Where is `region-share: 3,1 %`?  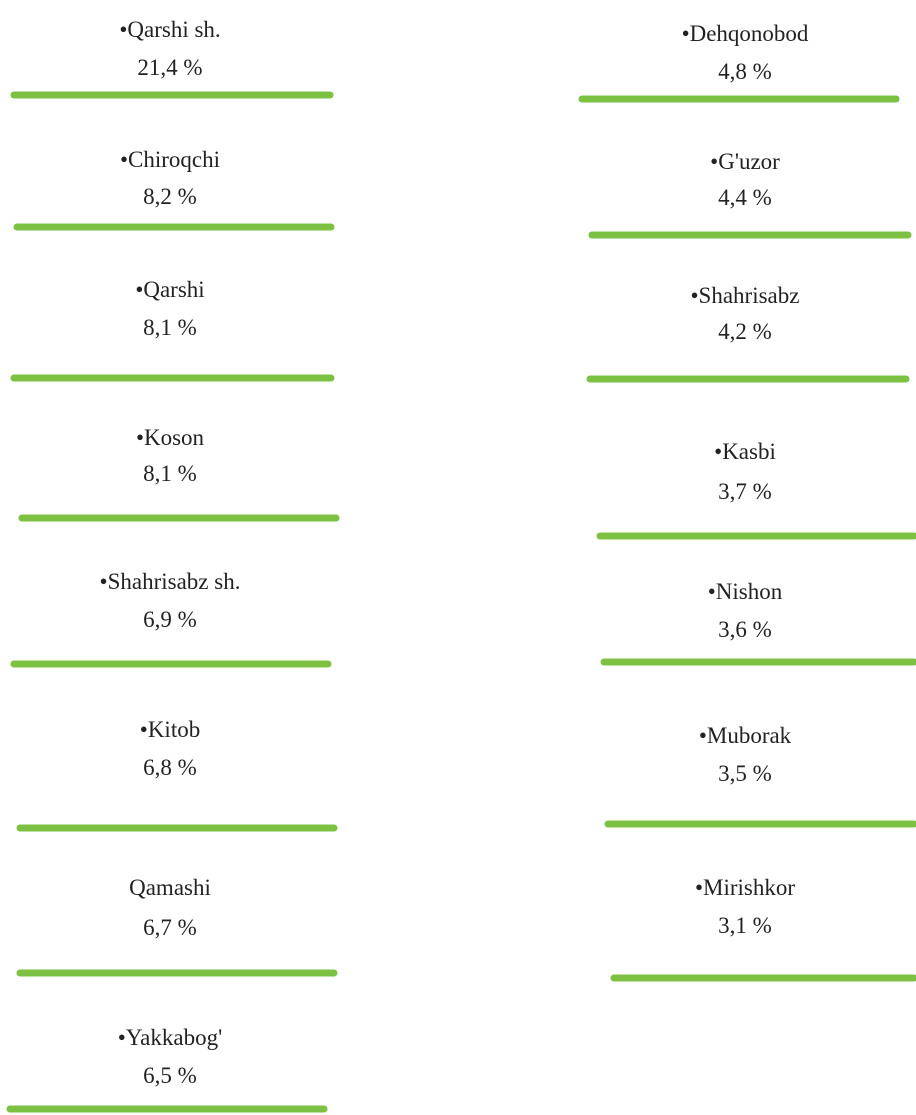
region-share: 3,1 % is located at coordinates (745, 925).